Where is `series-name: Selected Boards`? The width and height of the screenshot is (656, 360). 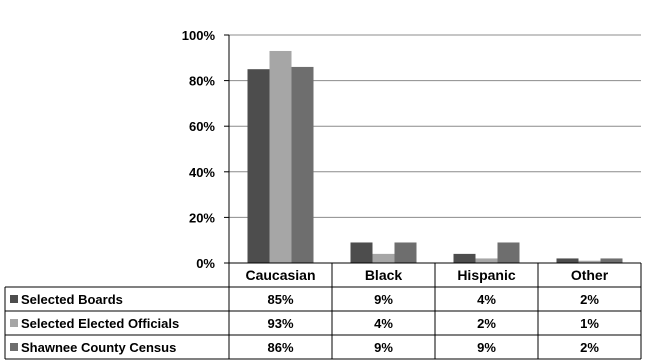
series-name: Selected Boards is located at coordinates (72, 299).